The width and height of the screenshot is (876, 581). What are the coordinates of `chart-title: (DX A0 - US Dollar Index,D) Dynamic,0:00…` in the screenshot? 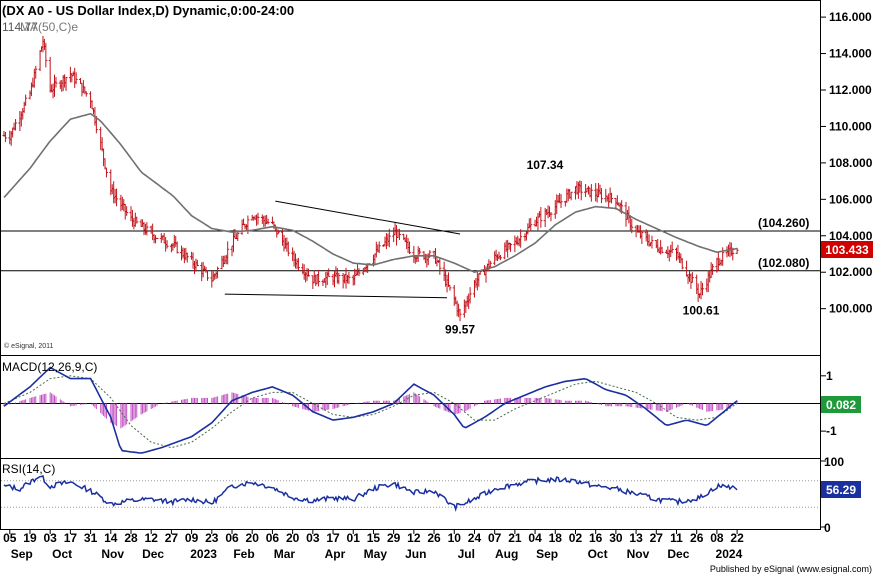 It's located at (148, 10).